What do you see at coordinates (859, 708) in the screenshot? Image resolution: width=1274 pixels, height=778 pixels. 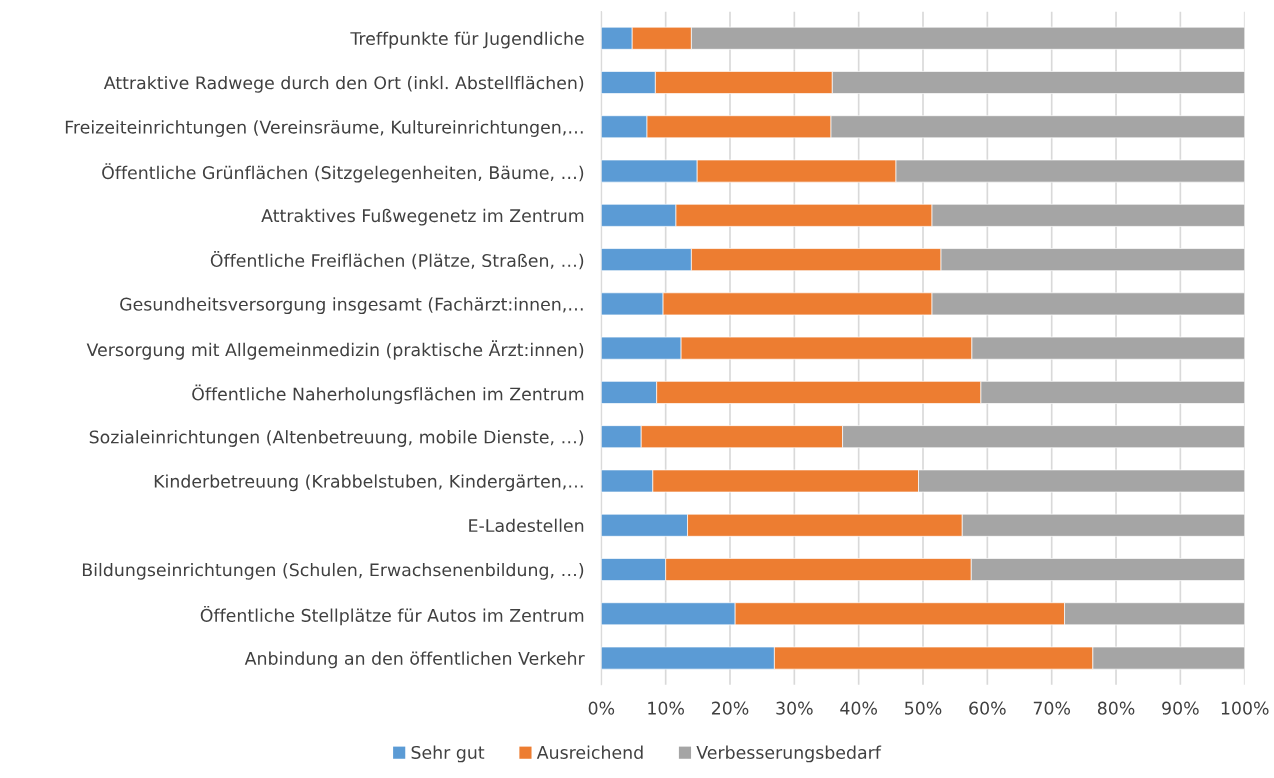 I see `x-tick-label: 40%` at bounding box center [859, 708].